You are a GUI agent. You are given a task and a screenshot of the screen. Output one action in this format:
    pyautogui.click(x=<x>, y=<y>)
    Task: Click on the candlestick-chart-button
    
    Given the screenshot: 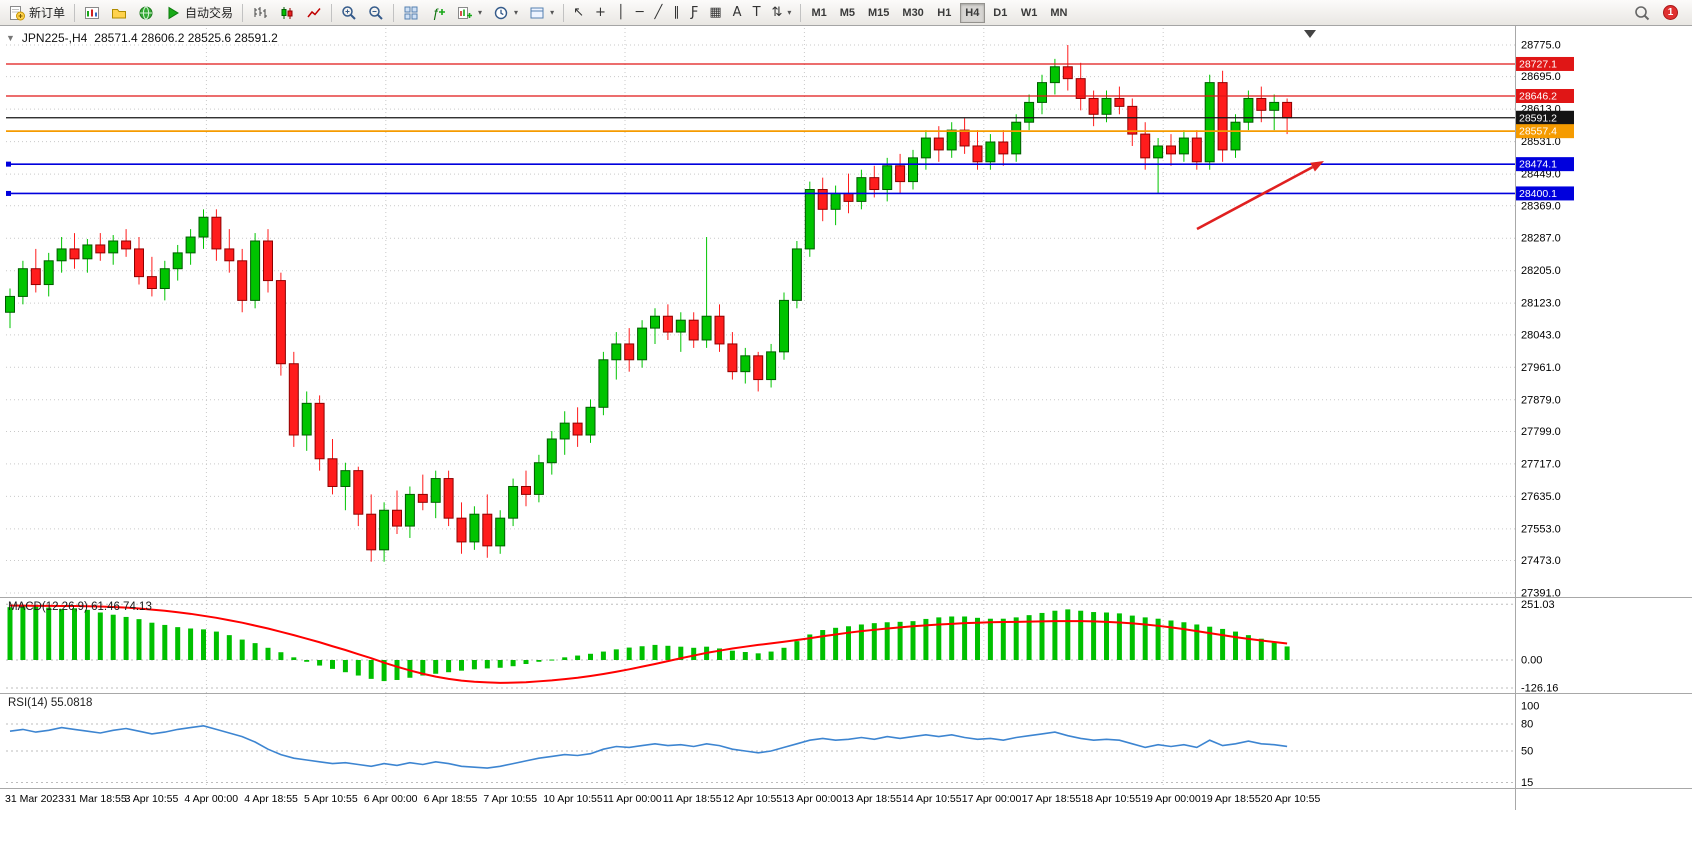 What is the action you would take?
    pyautogui.click(x=287, y=13)
    